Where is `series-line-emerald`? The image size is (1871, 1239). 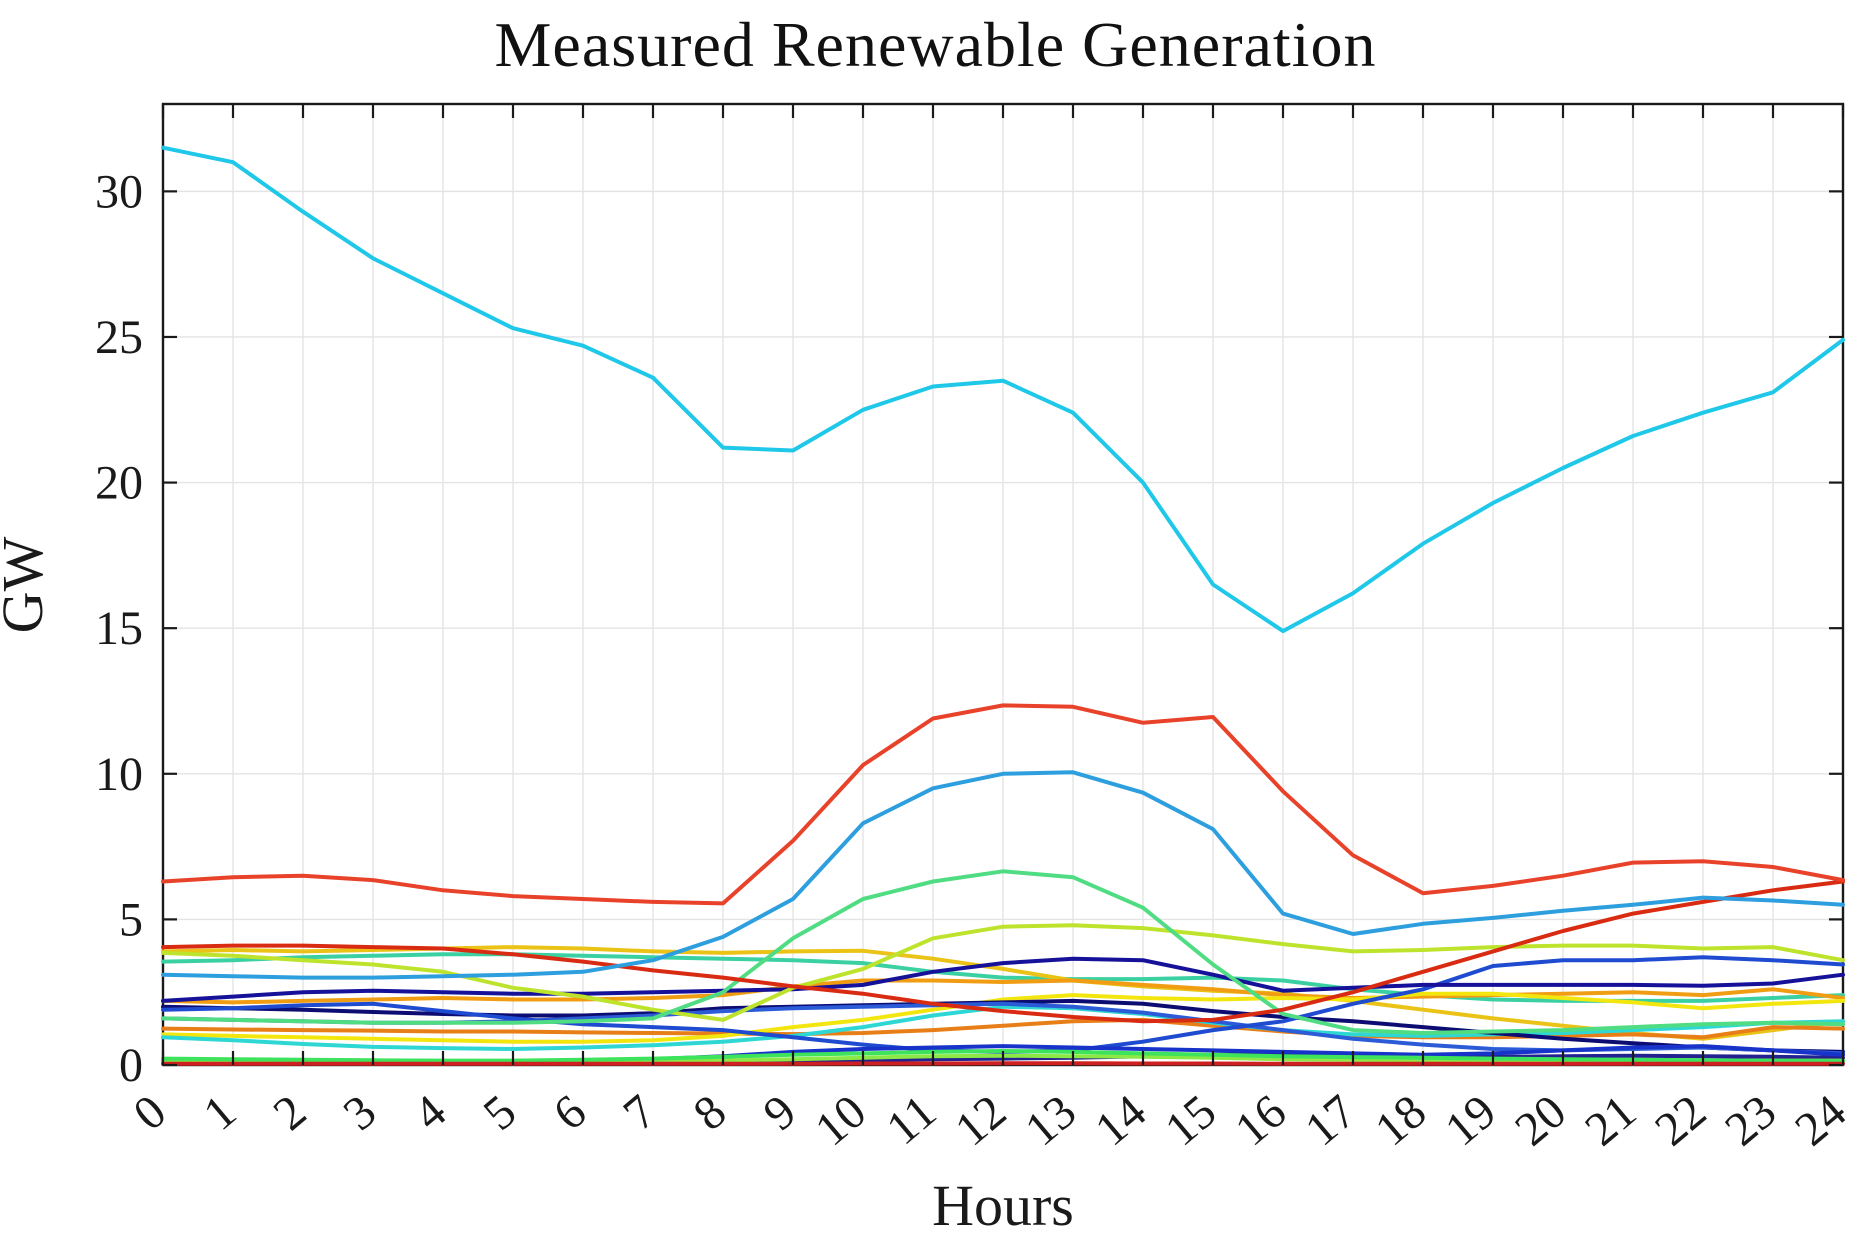 series-line-emerald is located at coordinates (1003, 952).